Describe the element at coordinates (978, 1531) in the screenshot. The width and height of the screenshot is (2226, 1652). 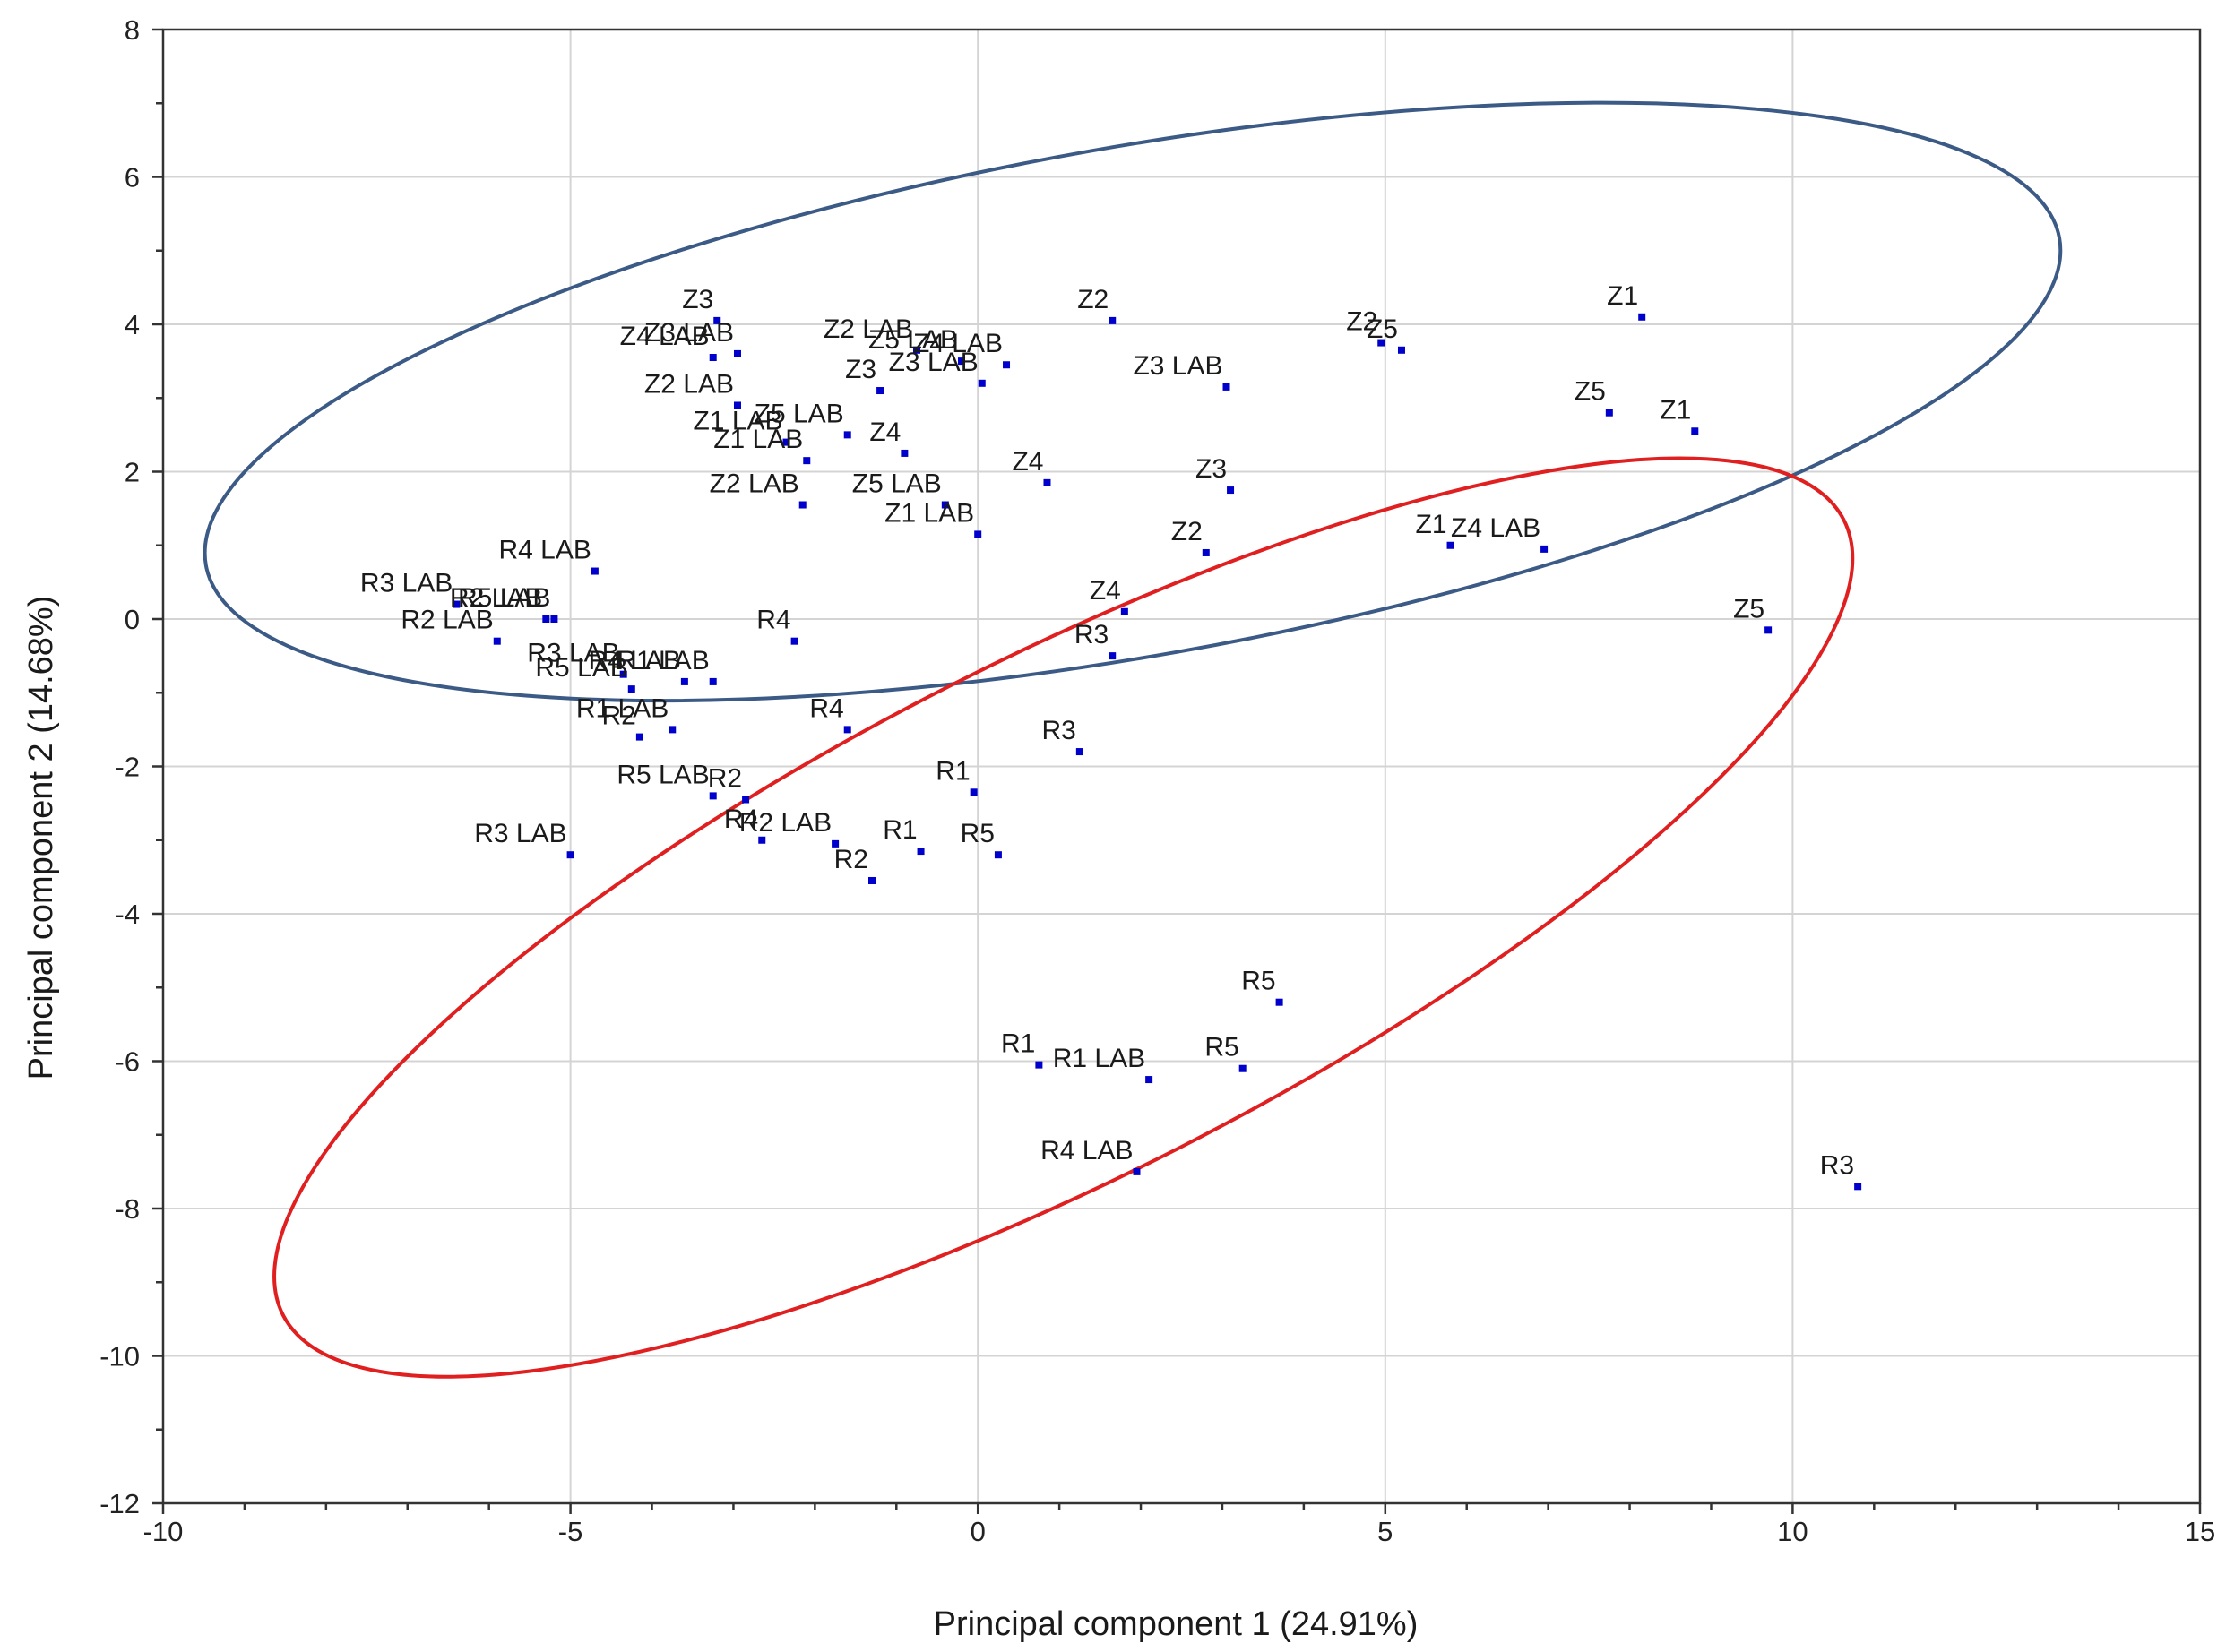
I see `x-tick-label: 0` at that location.